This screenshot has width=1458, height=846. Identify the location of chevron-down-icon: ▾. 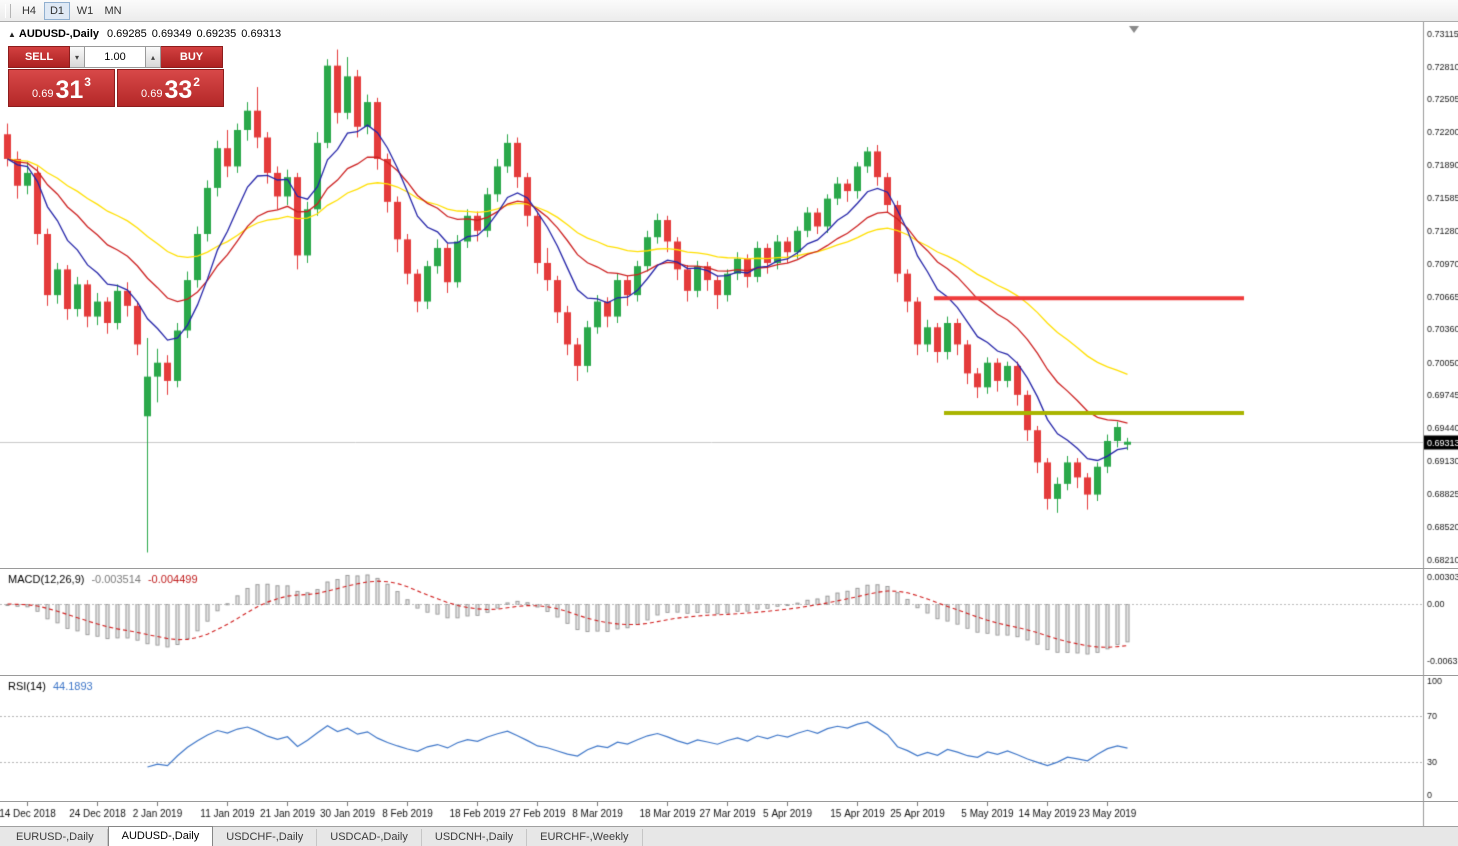
(76, 57).